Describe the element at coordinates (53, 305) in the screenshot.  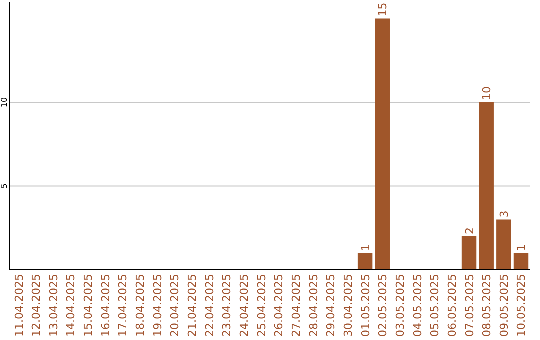
I see `x-tick-label: 13.04.2025` at that location.